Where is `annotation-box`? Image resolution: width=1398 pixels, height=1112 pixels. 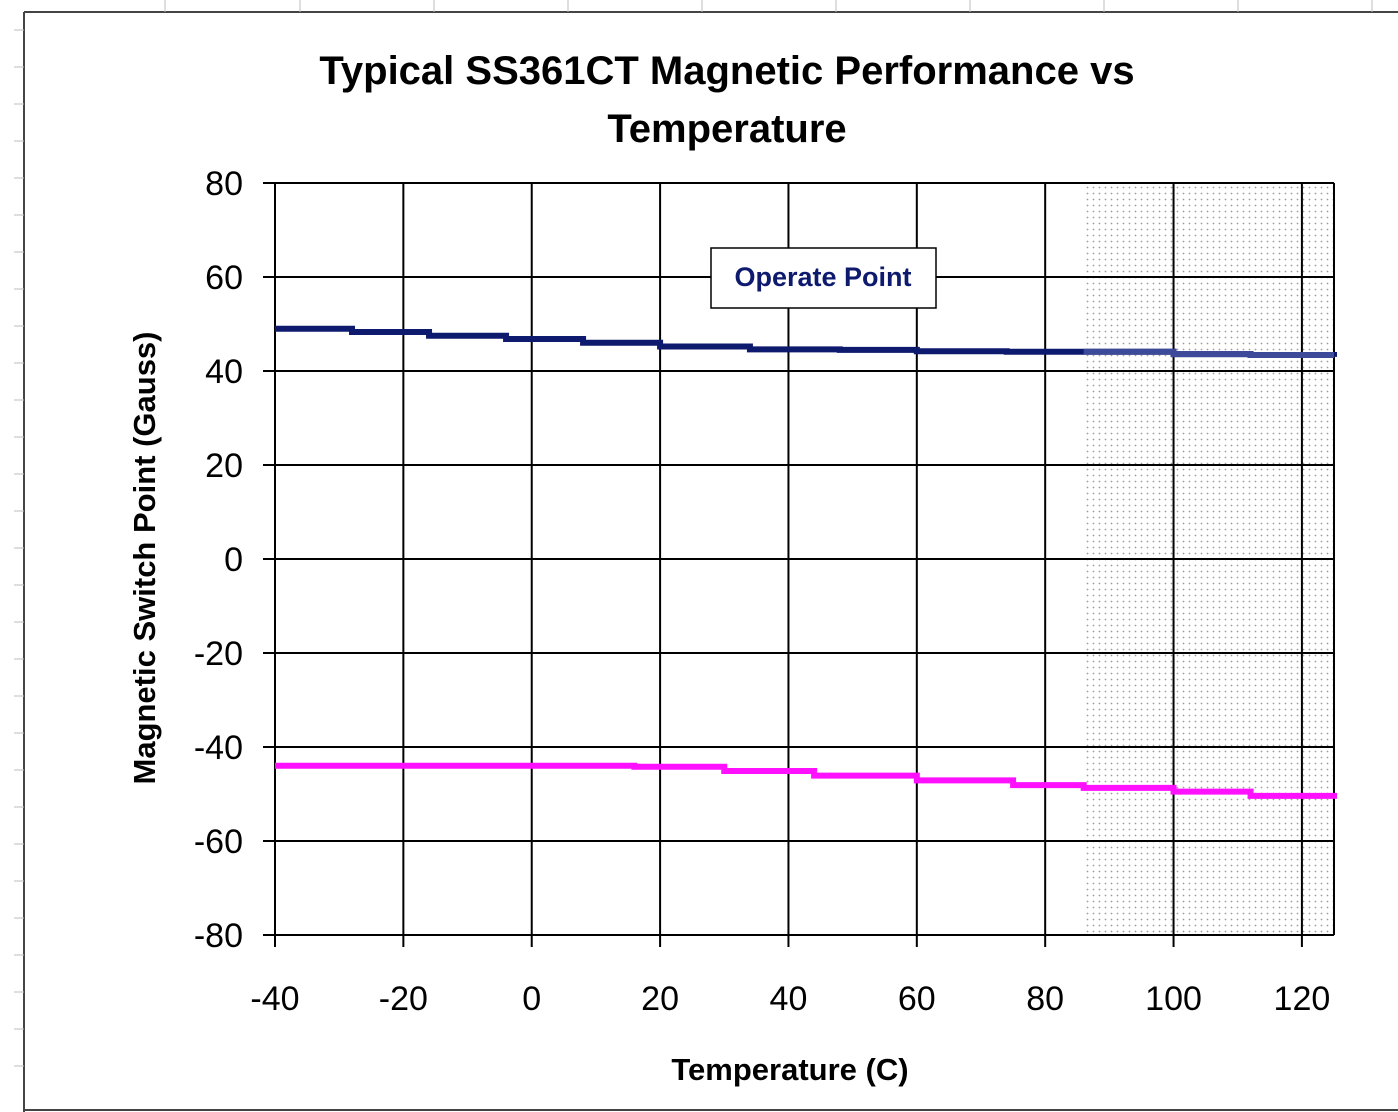
annotation-box is located at coordinates (823, 278).